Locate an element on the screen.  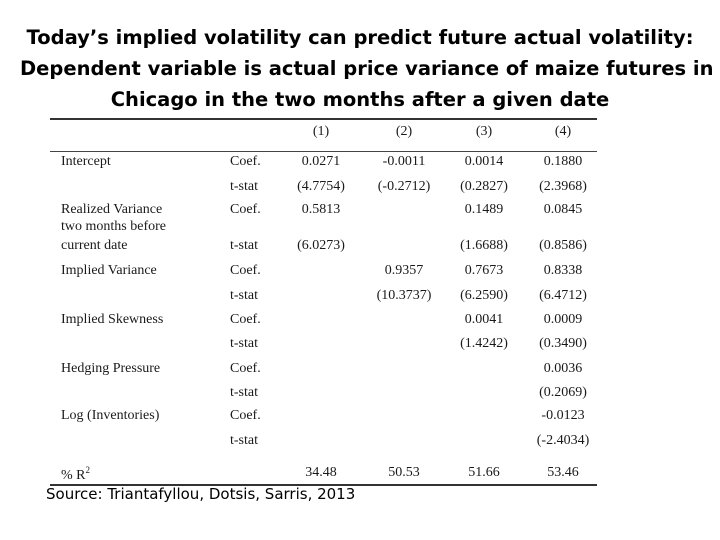
column-header-4: (4) is located at coordinates (563, 131).